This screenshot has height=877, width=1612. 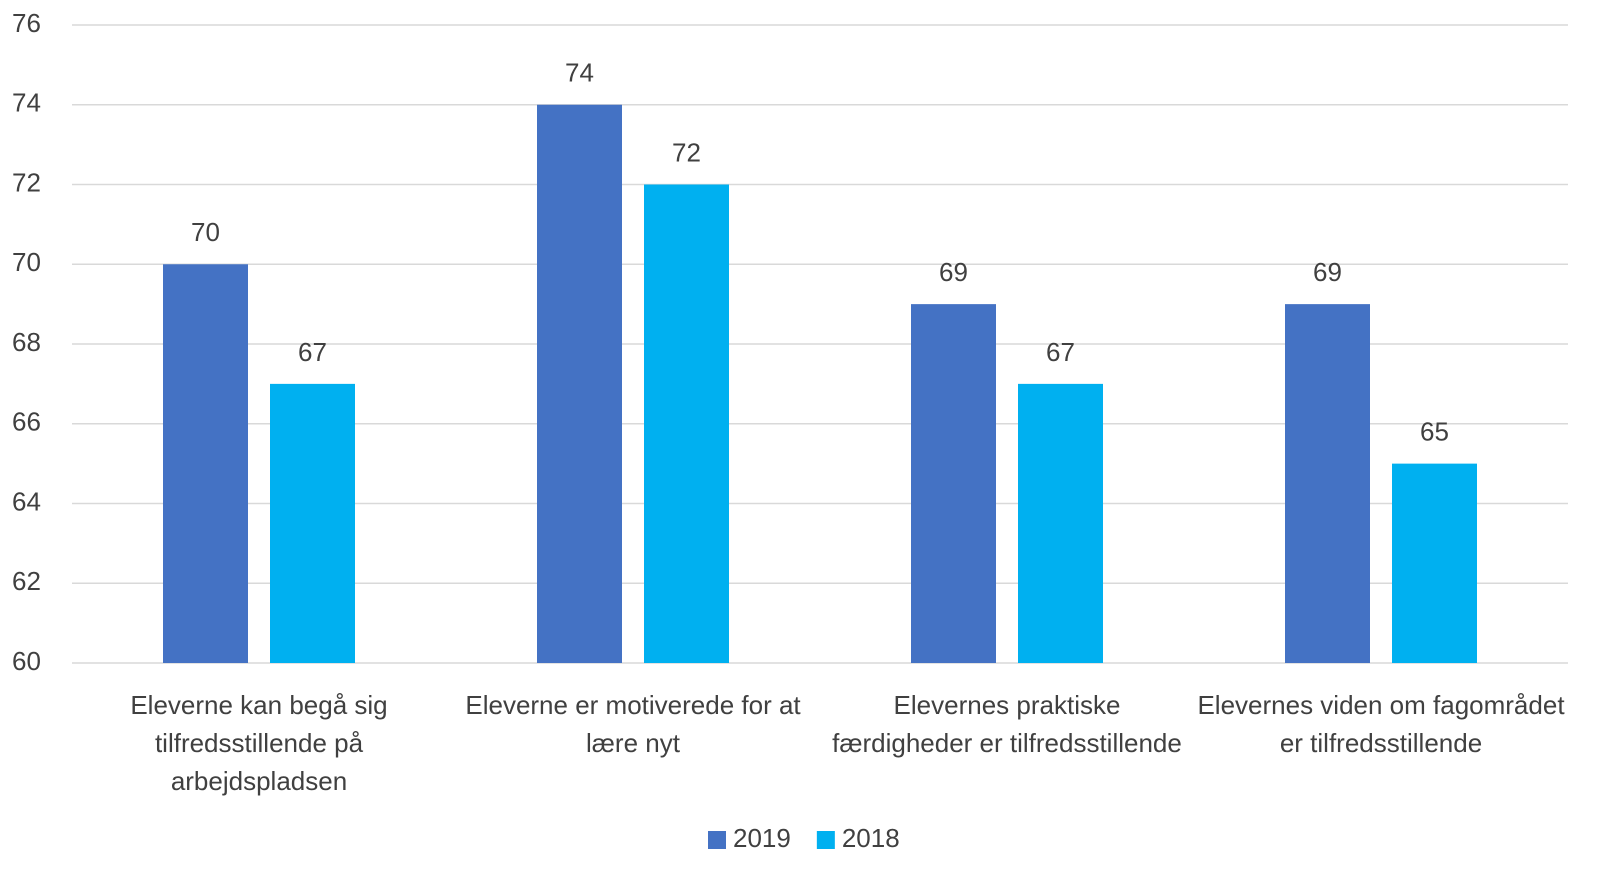 What do you see at coordinates (26, 342) in the screenshot?
I see `y-tick-label: 68` at bounding box center [26, 342].